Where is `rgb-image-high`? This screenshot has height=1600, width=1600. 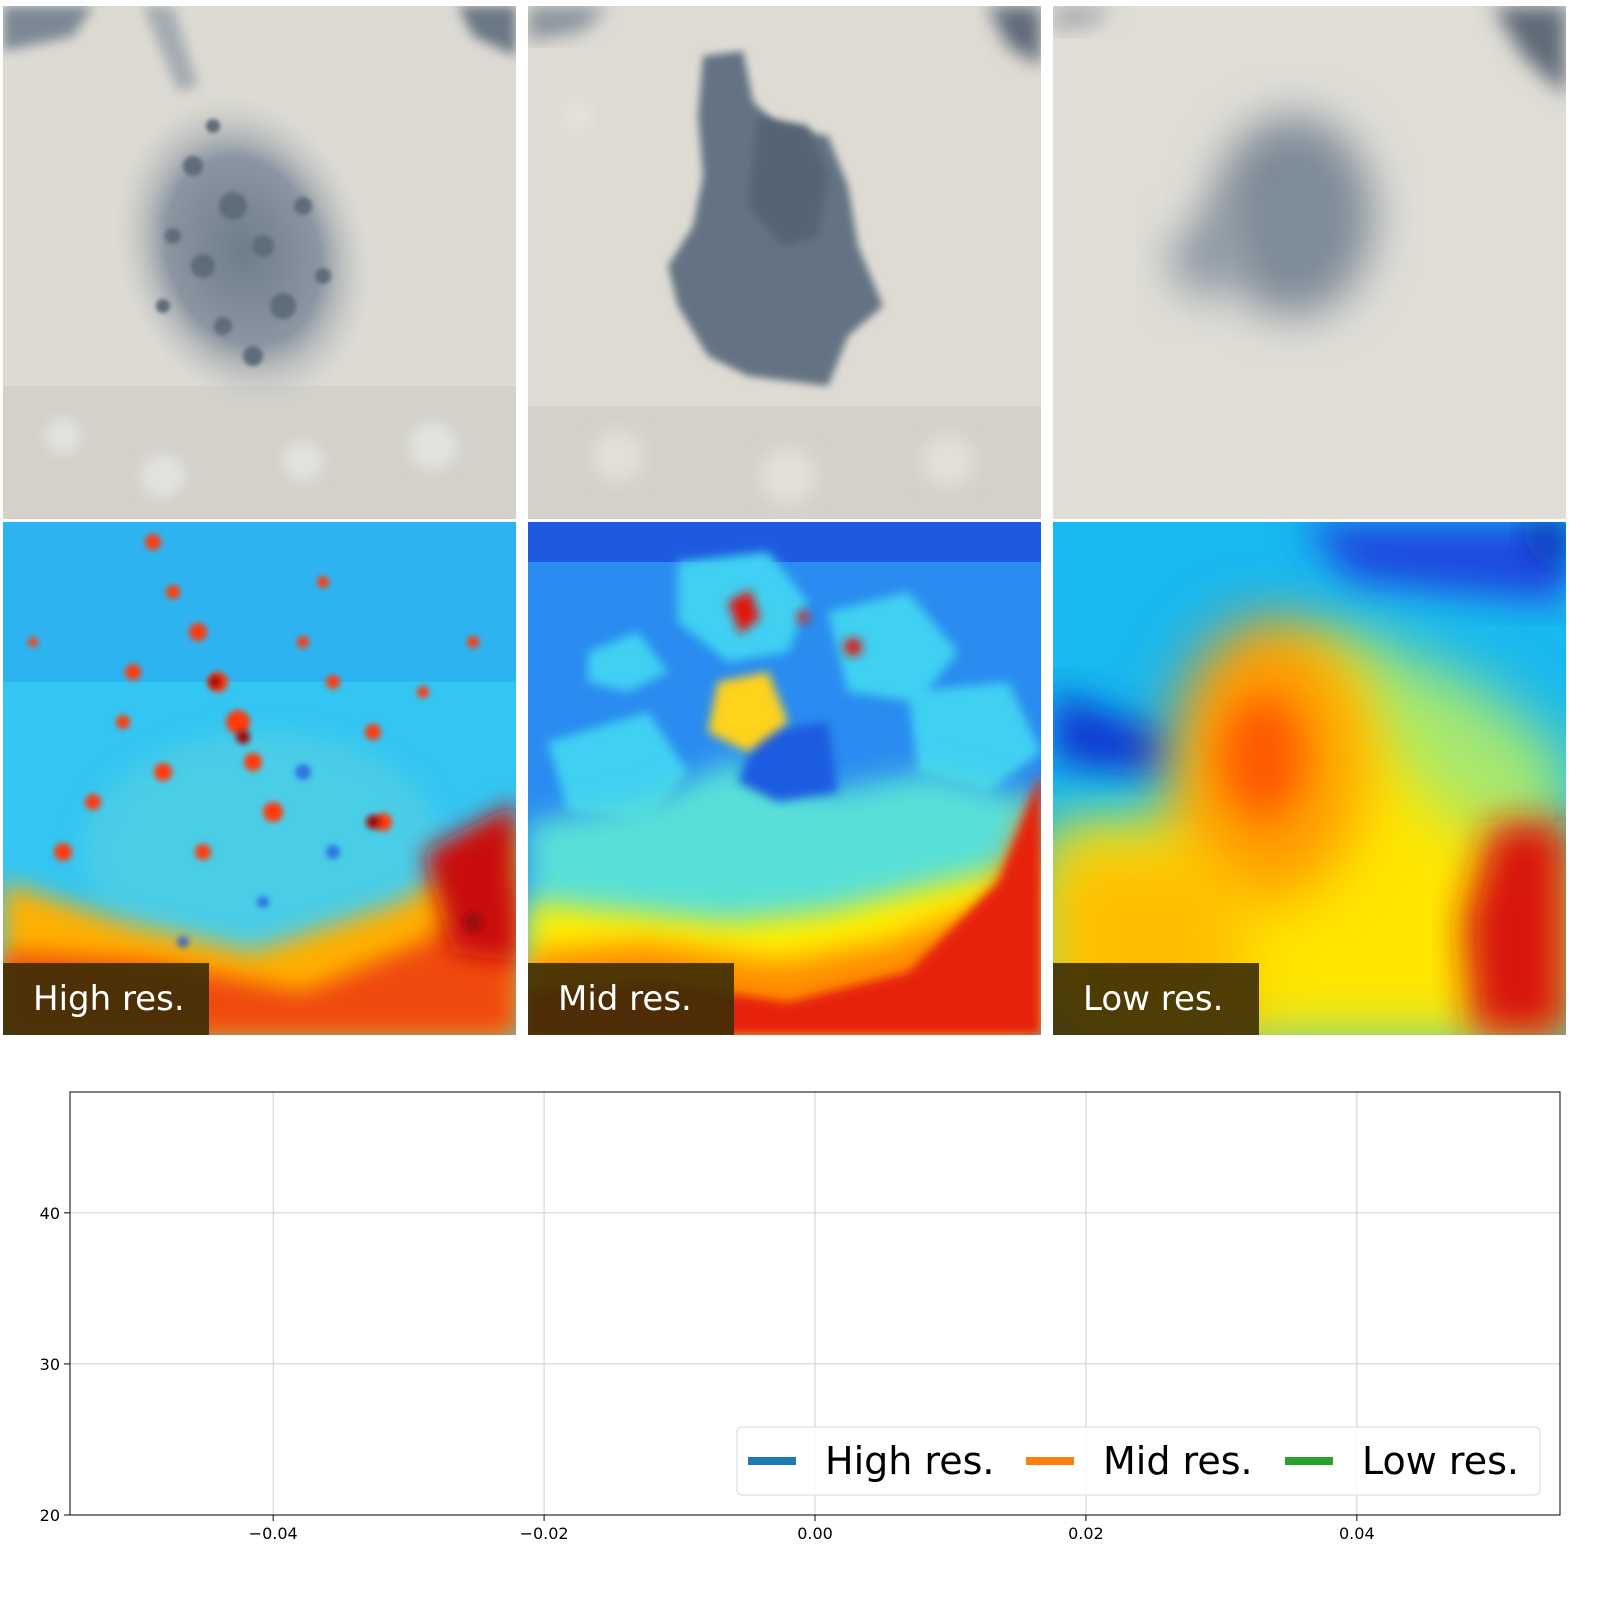 rgb-image-high is located at coordinates (259, 262).